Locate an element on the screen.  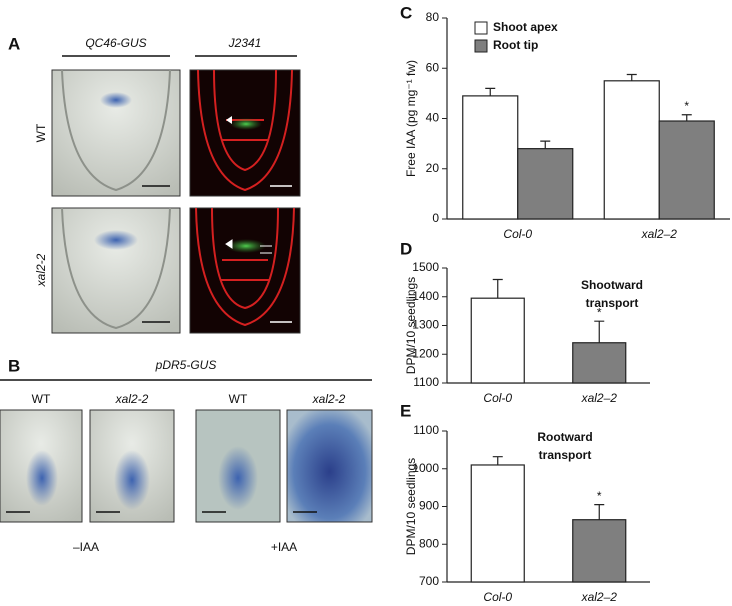
panel-label: A is located at coordinates (14, 43).